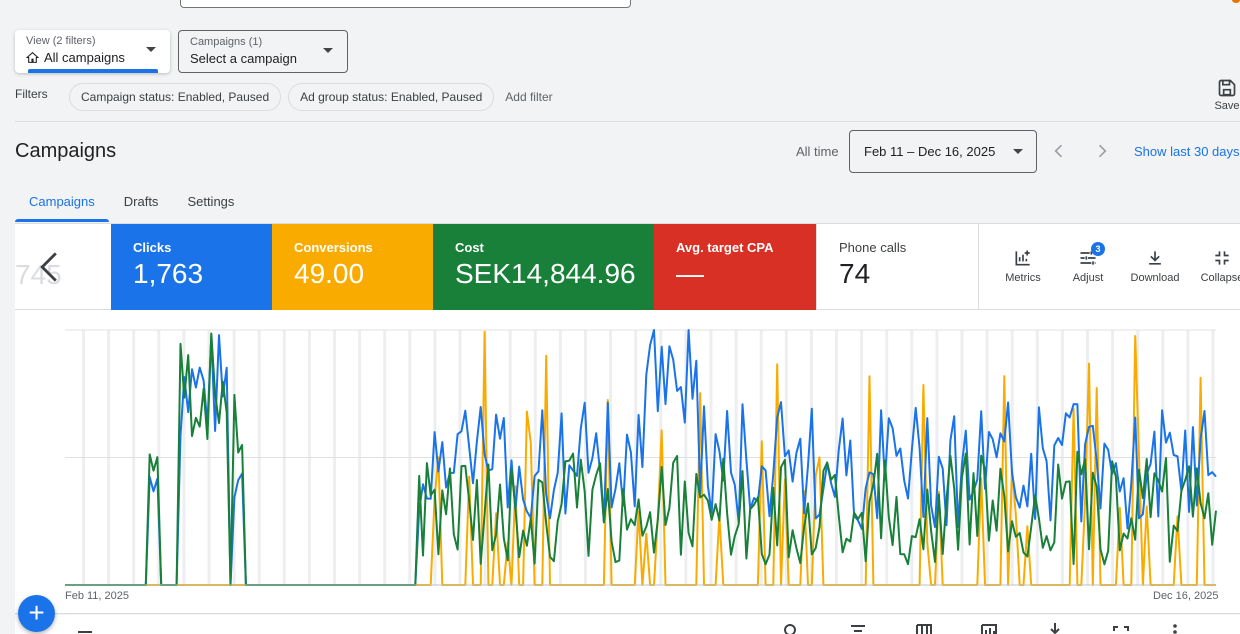 The image size is (1240, 634). I want to click on home-icon, so click(32, 57).